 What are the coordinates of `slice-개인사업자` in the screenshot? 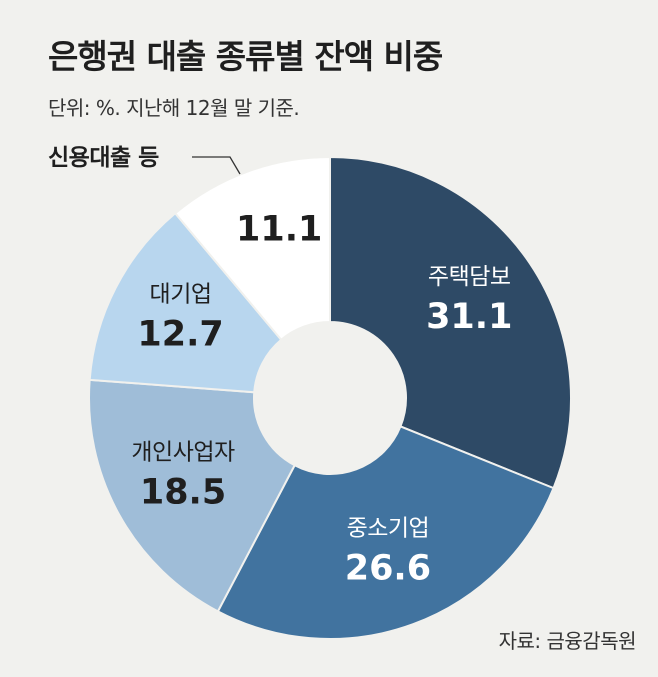 It's located at (192, 495).